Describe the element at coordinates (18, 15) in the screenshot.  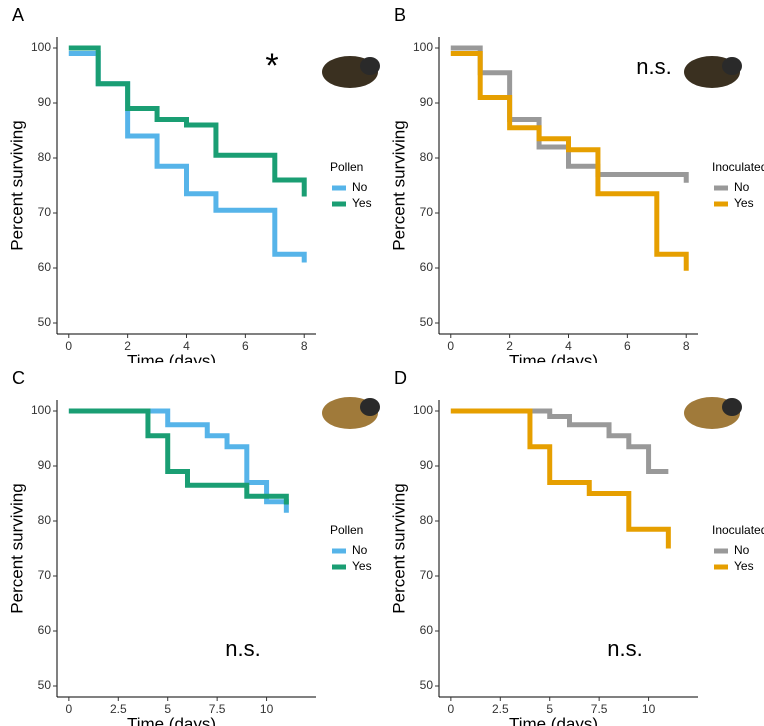
I see `panel-label: A` at that location.